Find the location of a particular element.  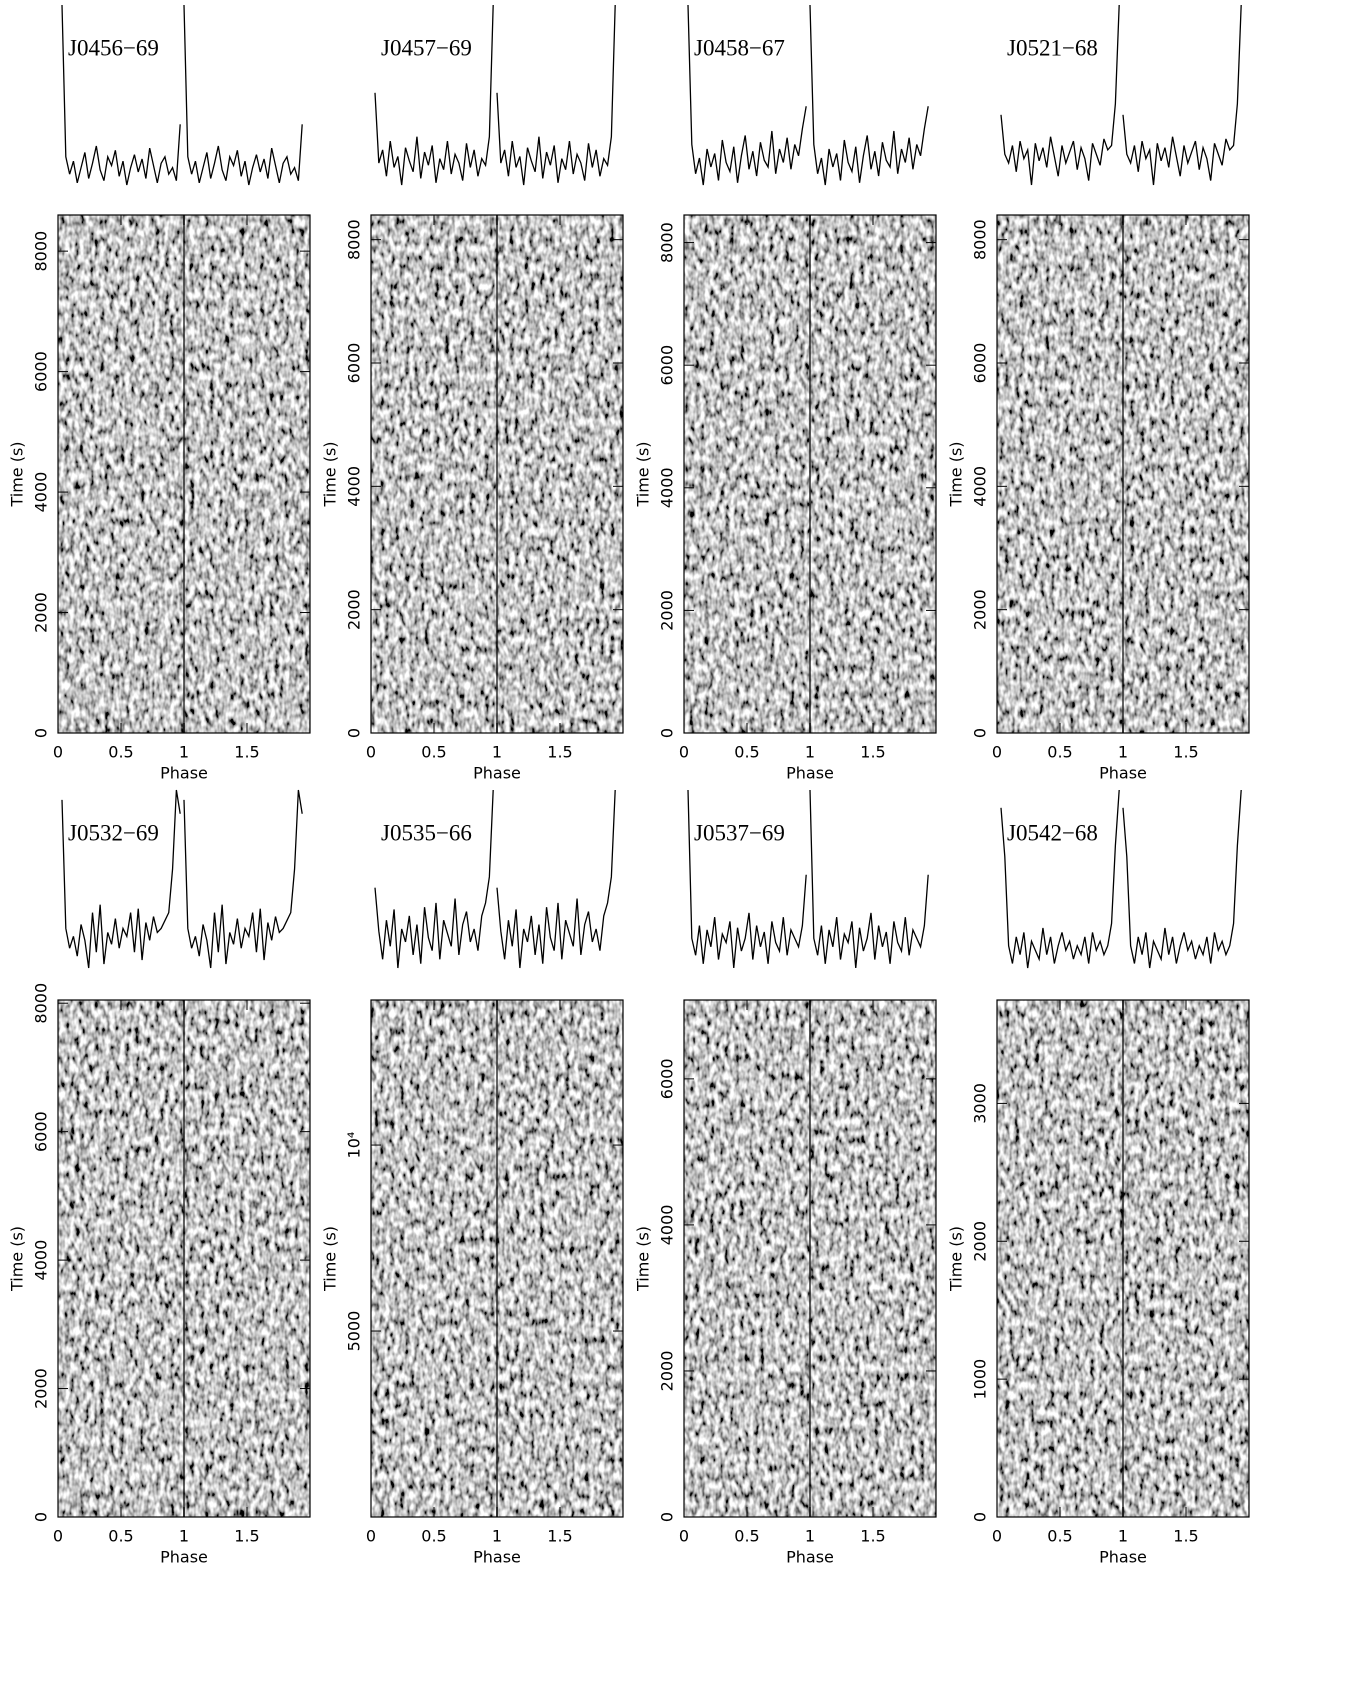

pulsar-name: J0456−69 is located at coordinates (113, 47).